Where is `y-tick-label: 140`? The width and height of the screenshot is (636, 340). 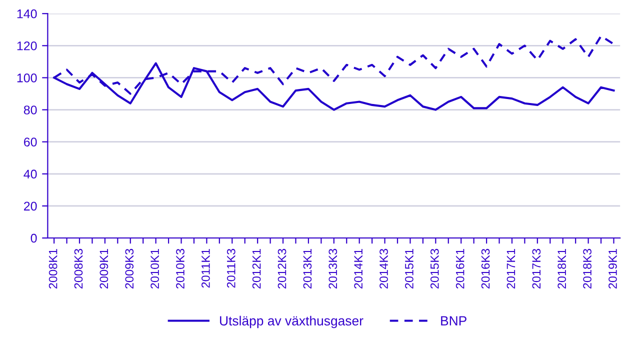
y-tick-label: 140 is located at coordinates (27, 13).